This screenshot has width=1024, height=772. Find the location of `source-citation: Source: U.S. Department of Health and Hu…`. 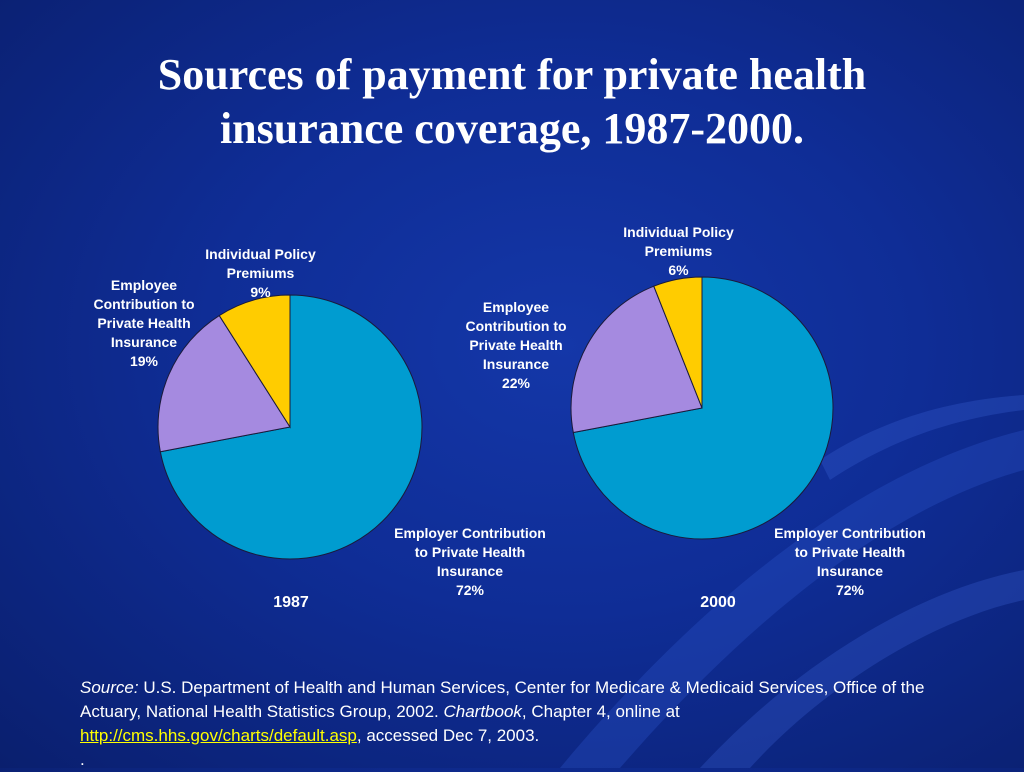

source-citation: Source: U.S. Department of Health and Hu… is located at coordinates (520, 724).